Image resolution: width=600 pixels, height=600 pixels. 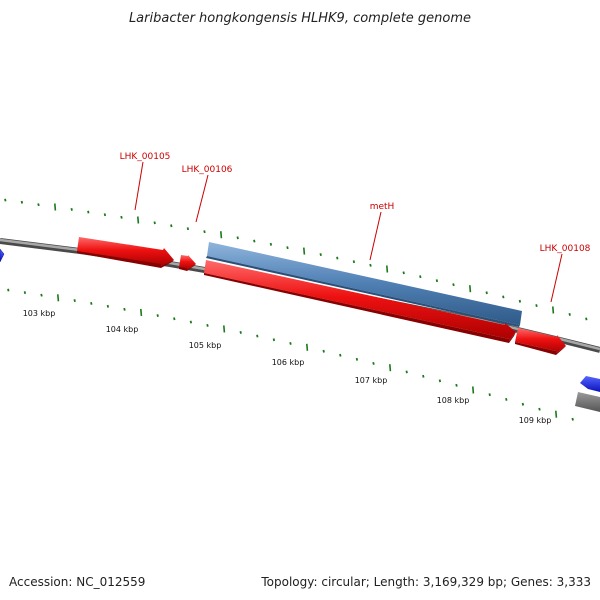 I want to click on gene-label-LHK_00105: LHK_00105, so click(x=145, y=157).